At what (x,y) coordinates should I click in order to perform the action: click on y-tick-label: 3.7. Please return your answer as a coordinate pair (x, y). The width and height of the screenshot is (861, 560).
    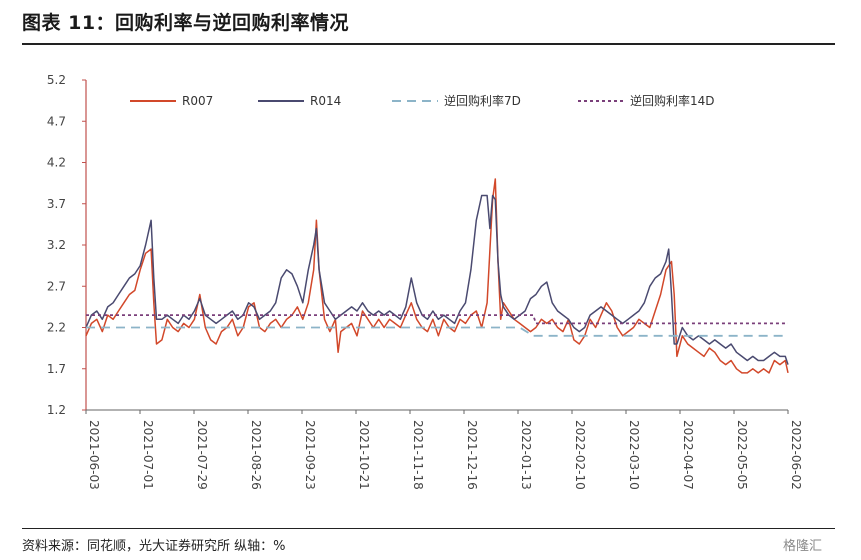
    Looking at the image, I should click on (56, 204).